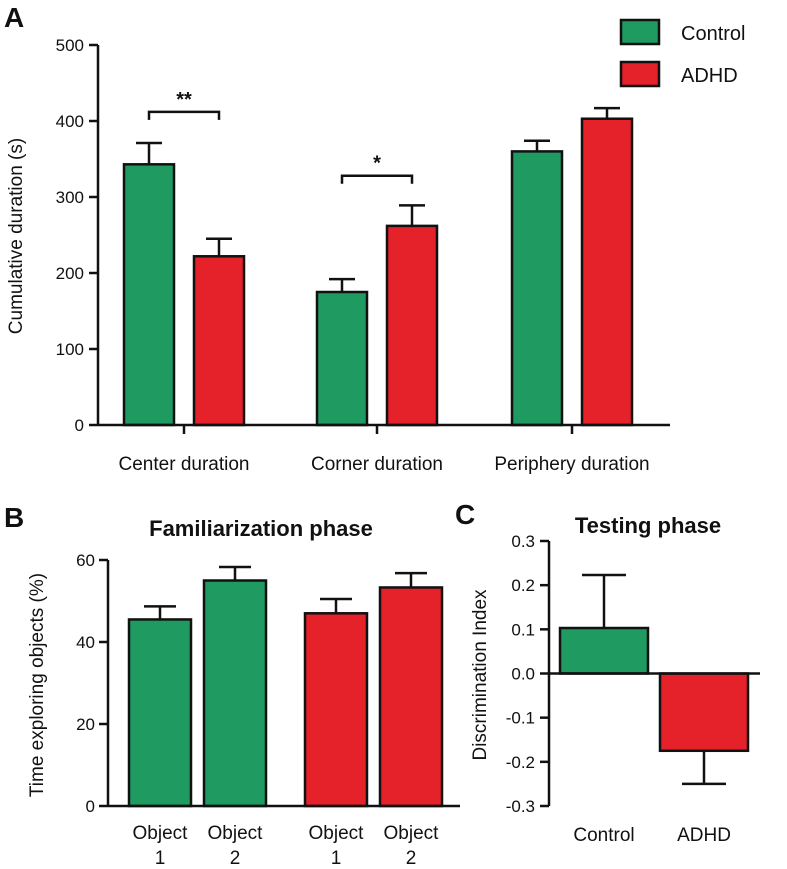 Image resolution: width=787 pixels, height=869 pixels. Describe the element at coordinates (520, 806) in the screenshot. I see `panel-c-y-tick-label: -0.3` at that location.